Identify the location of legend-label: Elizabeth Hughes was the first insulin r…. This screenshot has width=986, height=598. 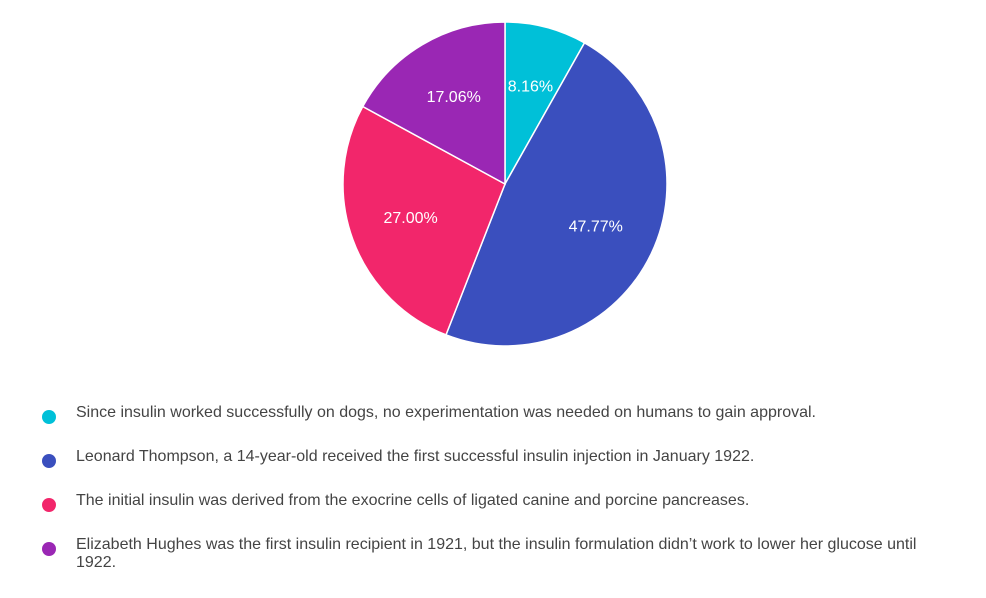
(496, 553).